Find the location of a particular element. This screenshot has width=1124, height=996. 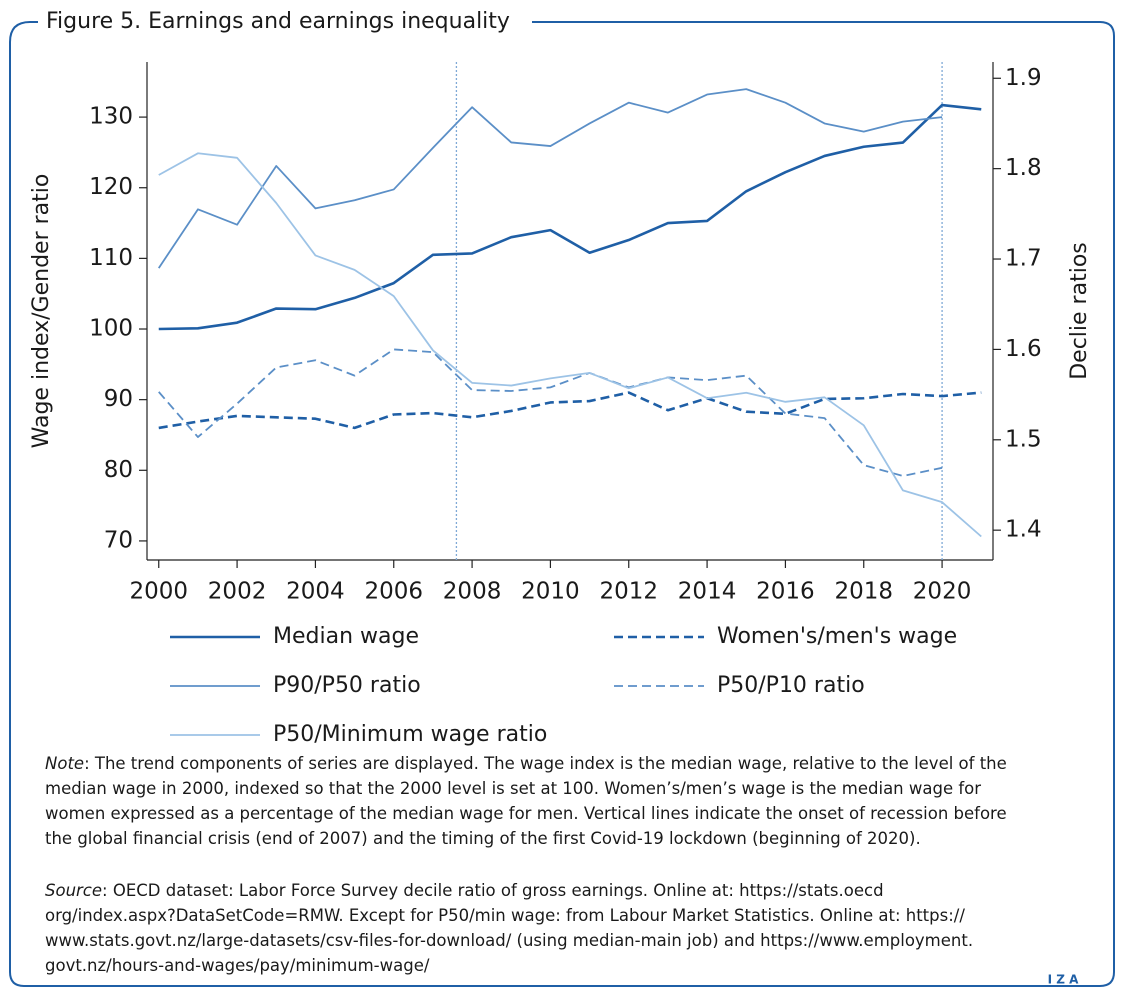

x-tick-label: 2020 is located at coordinates (942, 592).